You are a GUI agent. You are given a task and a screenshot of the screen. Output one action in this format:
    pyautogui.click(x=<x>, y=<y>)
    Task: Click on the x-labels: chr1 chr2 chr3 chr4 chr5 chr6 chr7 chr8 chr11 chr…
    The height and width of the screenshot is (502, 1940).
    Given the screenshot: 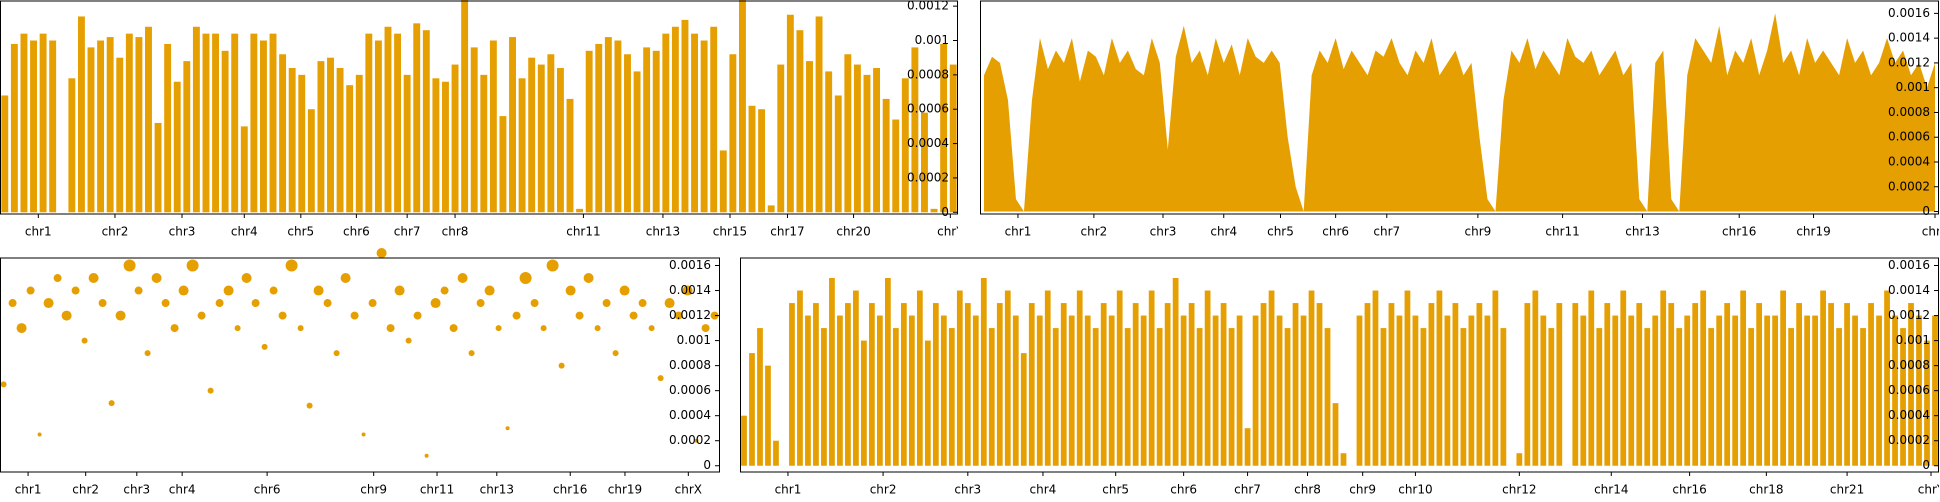 What is the action you would take?
    pyautogui.click(x=491, y=226)
    